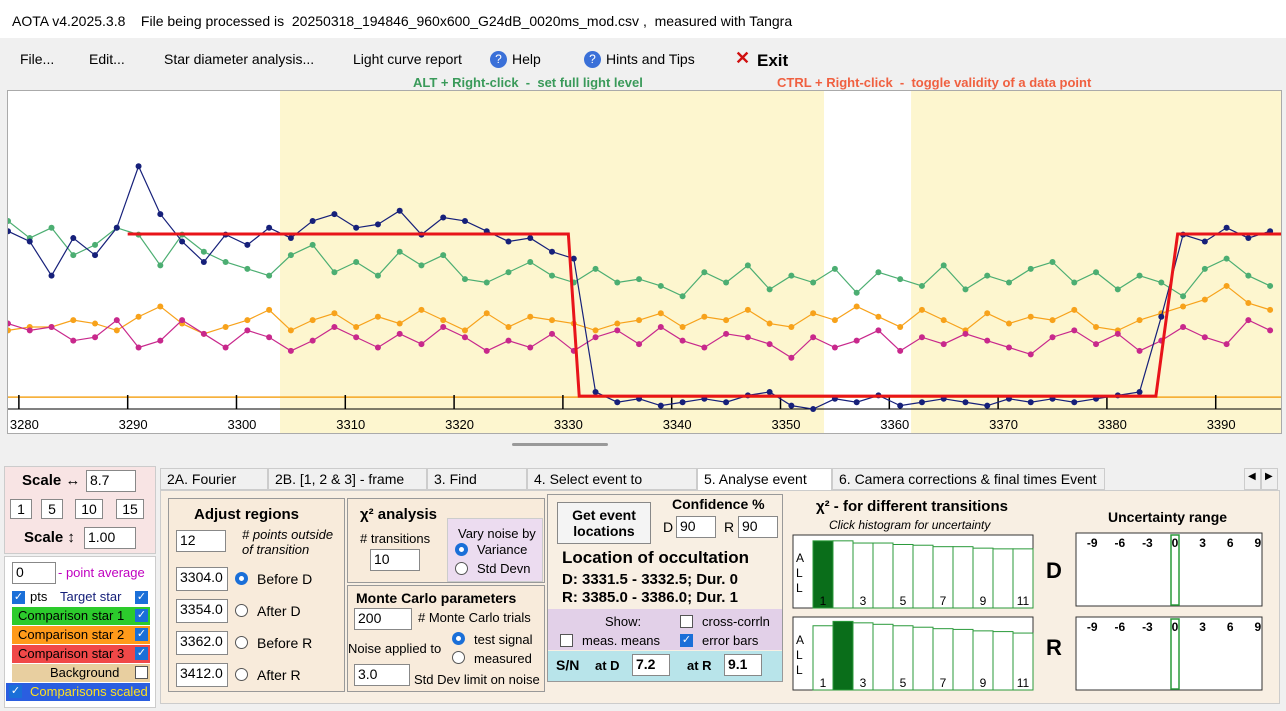 This screenshot has width=1286, height=711. Describe the element at coordinates (604, 523) in the screenshot. I see `get-locations-button: Get event locations` at that location.